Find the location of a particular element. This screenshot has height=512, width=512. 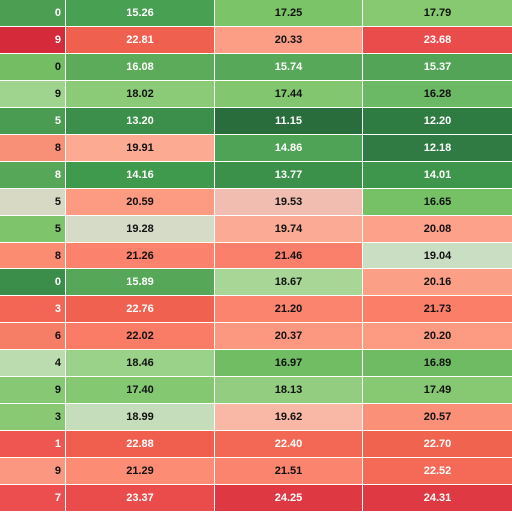

heatmap-cell: 17.25 is located at coordinates (288, 13).